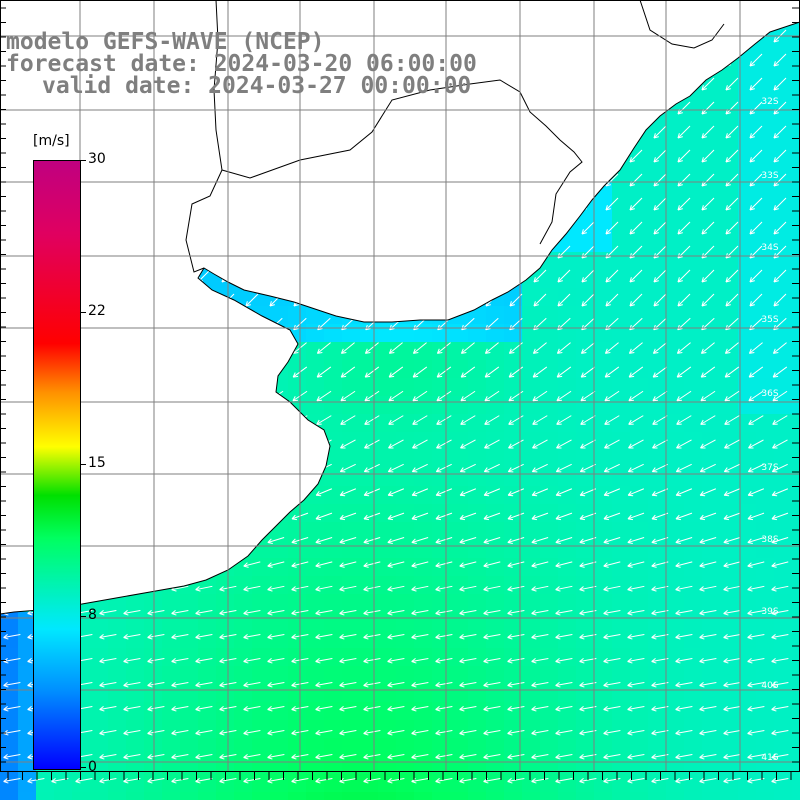  I want to click on colorbar-tick-mark, so click(83, 767).